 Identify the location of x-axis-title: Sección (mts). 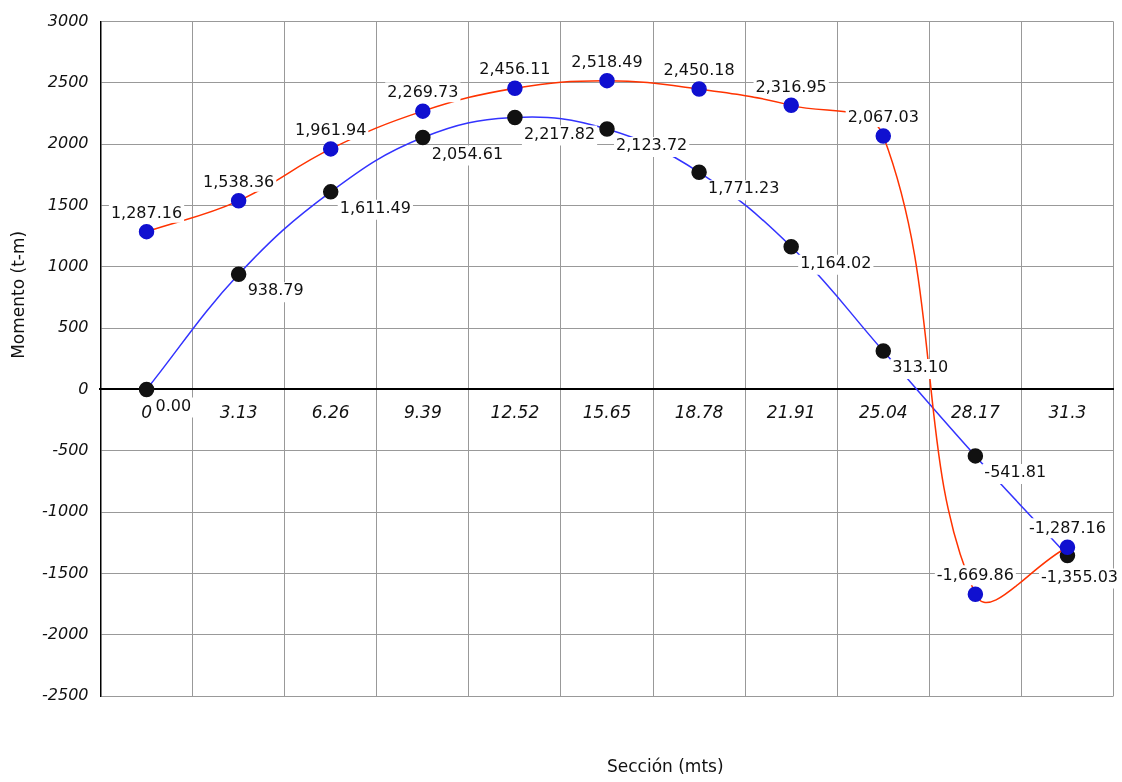
(665, 766).